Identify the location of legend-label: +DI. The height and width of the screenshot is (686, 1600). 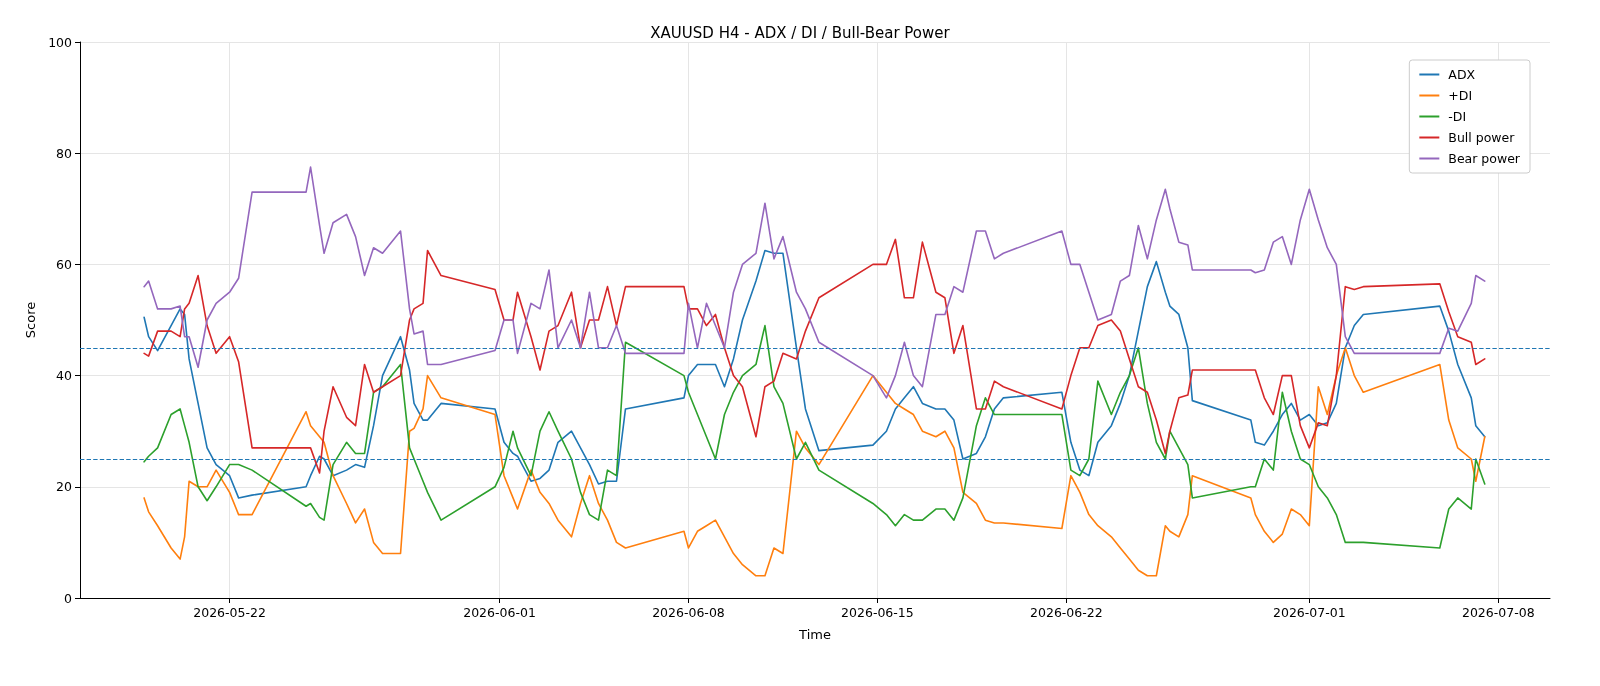
(1460, 95).